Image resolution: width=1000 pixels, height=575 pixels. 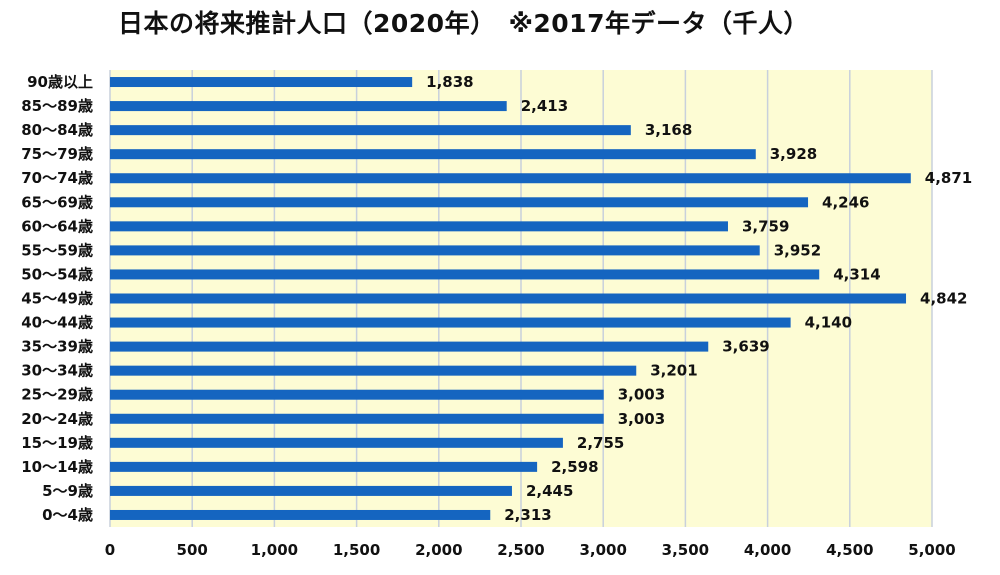 What do you see at coordinates (67, 491) in the screenshot?
I see `category-label: 5〜9歳` at bounding box center [67, 491].